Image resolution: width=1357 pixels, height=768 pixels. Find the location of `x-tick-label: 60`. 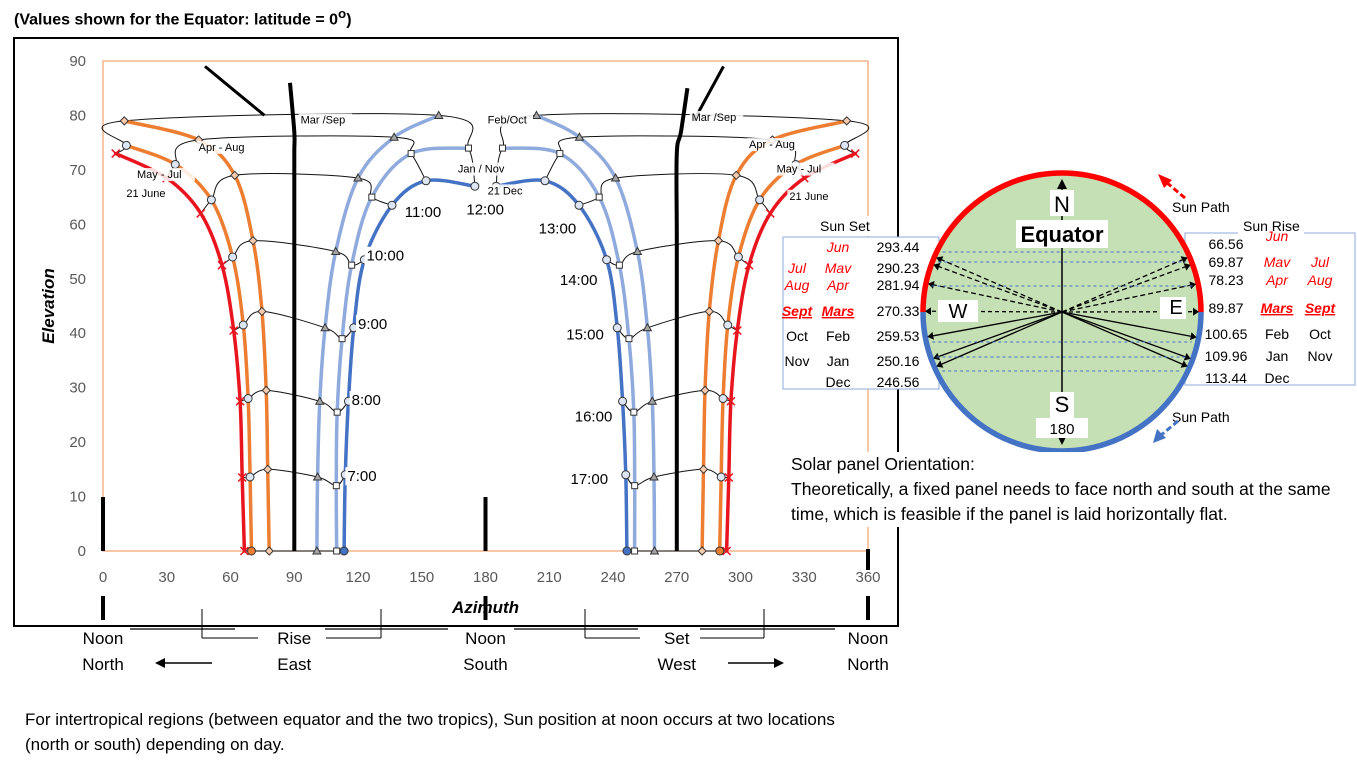

x-tick-label: 60 is located at coordinates (230, 577).